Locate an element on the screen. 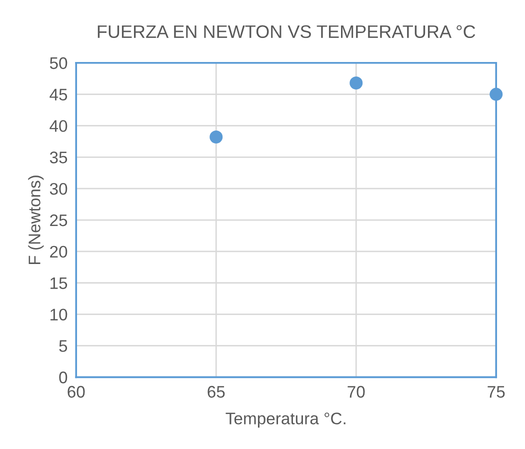 The image size is (525, 449). x-tick-label: 65 is located at coordinates (216, 392).